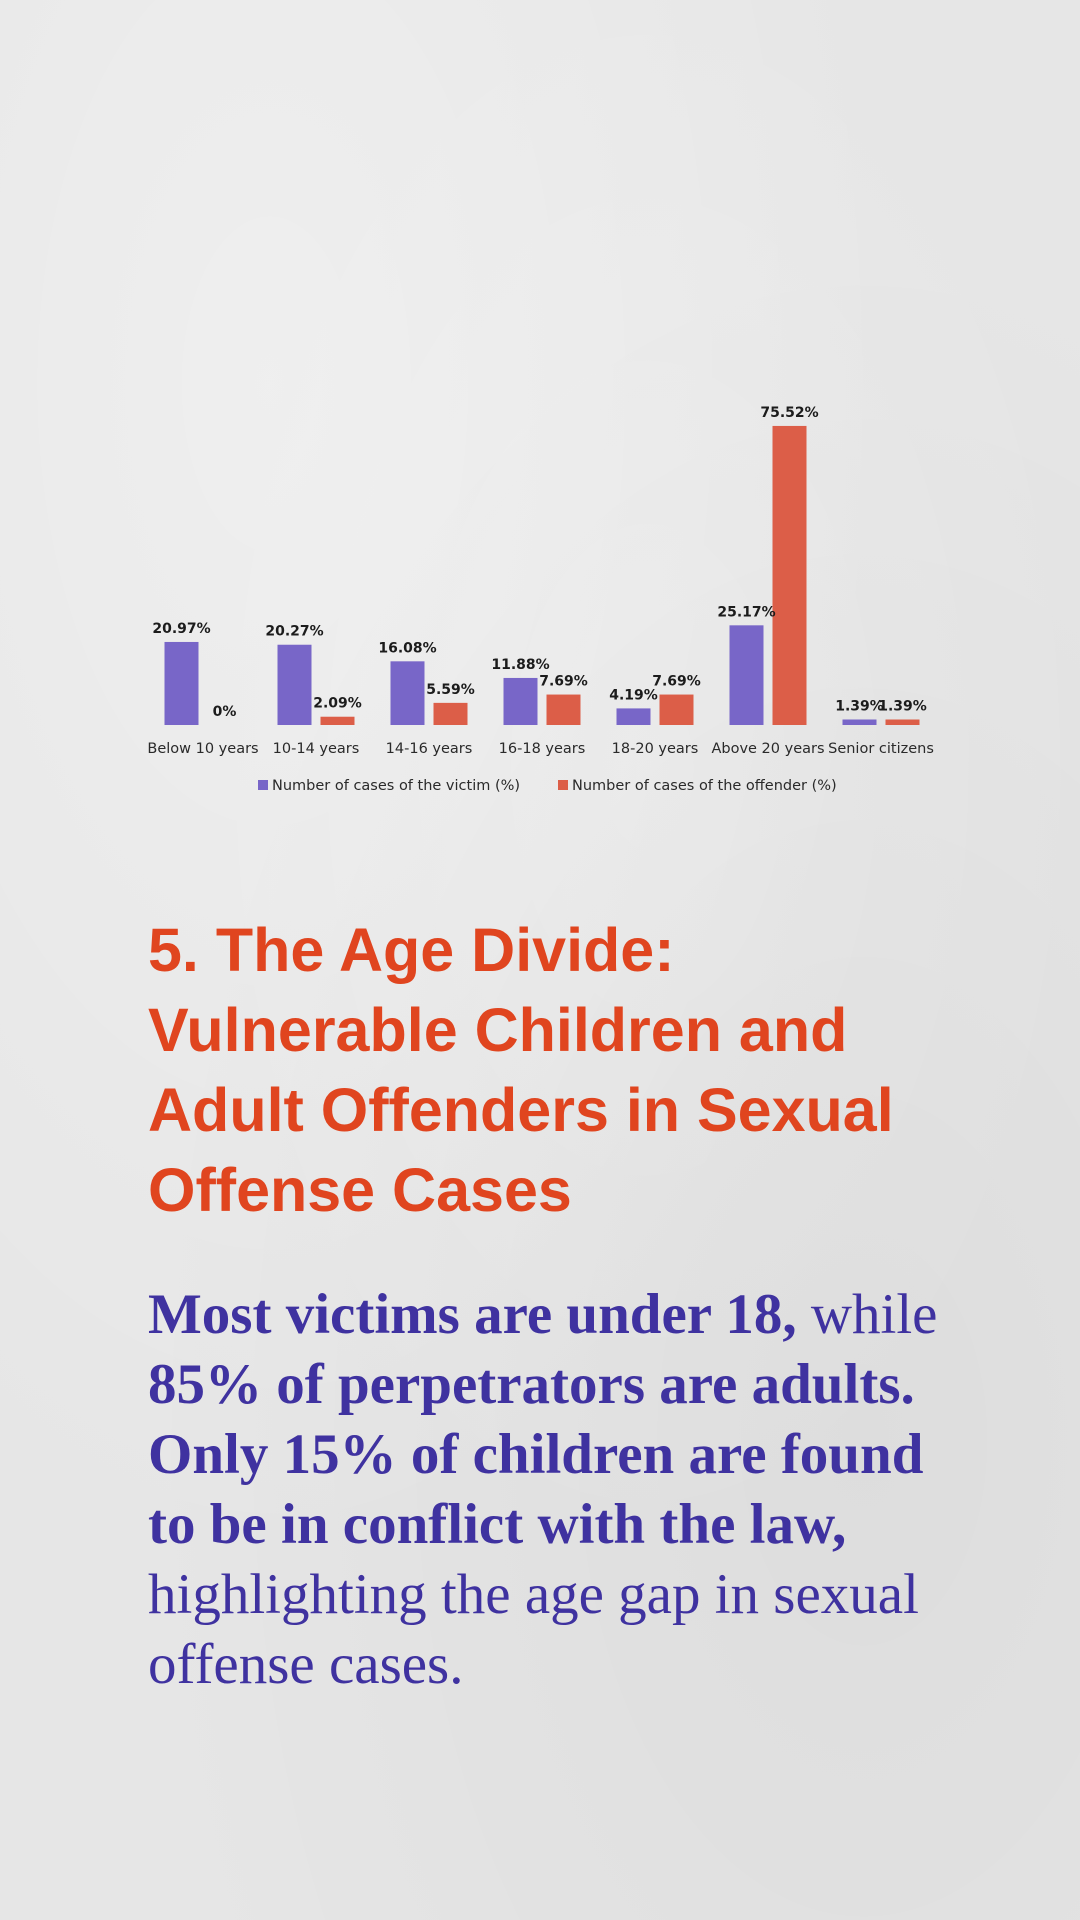 The image size is (1080, 1920). Describe the element at coordinates (867, 1314) in the screenshot. I see `body-text-run: while` at that location.